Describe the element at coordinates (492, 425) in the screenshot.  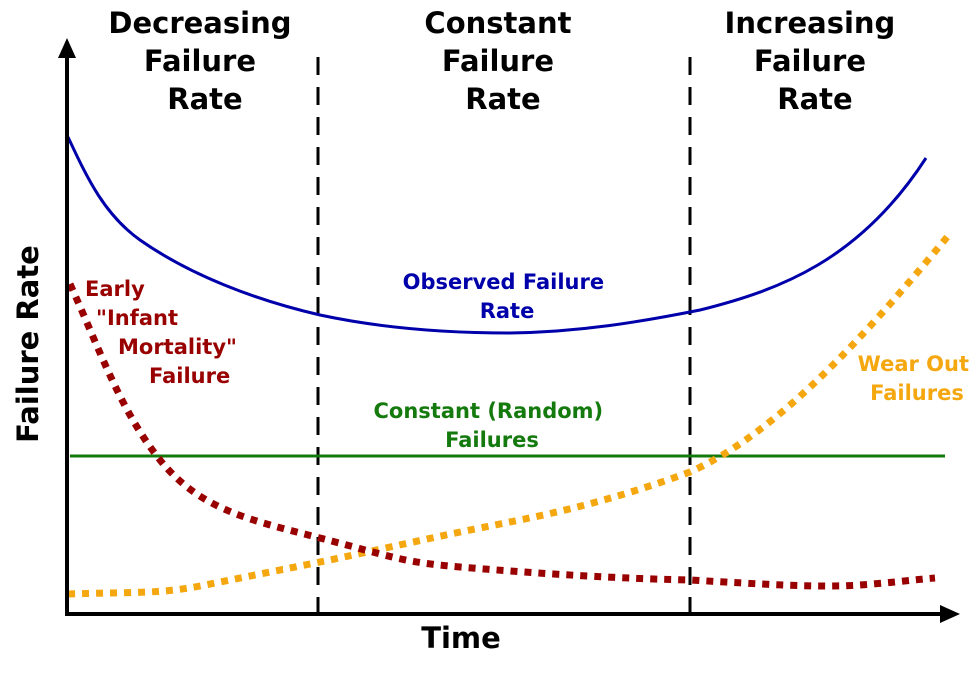
I see `constant-failures-label: Constant (Random) Failures` at that location.